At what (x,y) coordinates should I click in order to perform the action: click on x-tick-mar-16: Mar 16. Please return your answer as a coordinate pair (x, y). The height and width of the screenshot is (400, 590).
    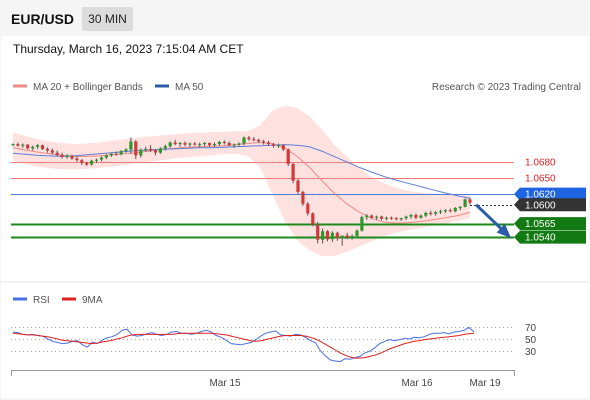
    Looking at the image, I should click on (417, 383).